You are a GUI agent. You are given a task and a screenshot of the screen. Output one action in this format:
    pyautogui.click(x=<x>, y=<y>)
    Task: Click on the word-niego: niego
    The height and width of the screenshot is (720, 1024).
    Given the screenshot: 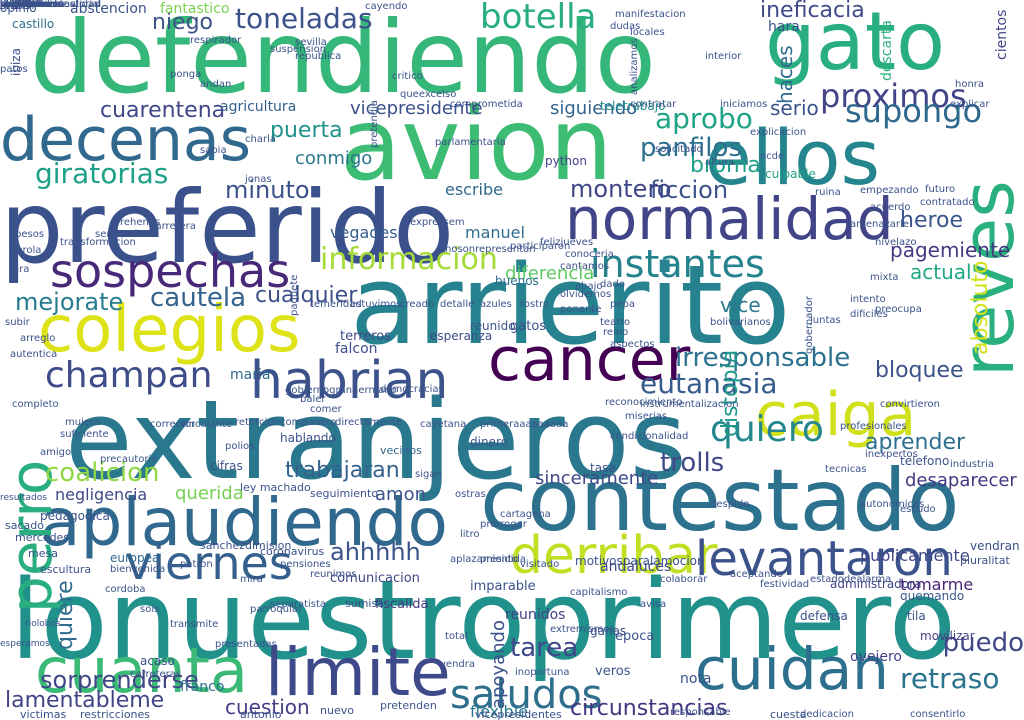 What is the action you would take?
    pyautogui.click(x=183, y=22)
    